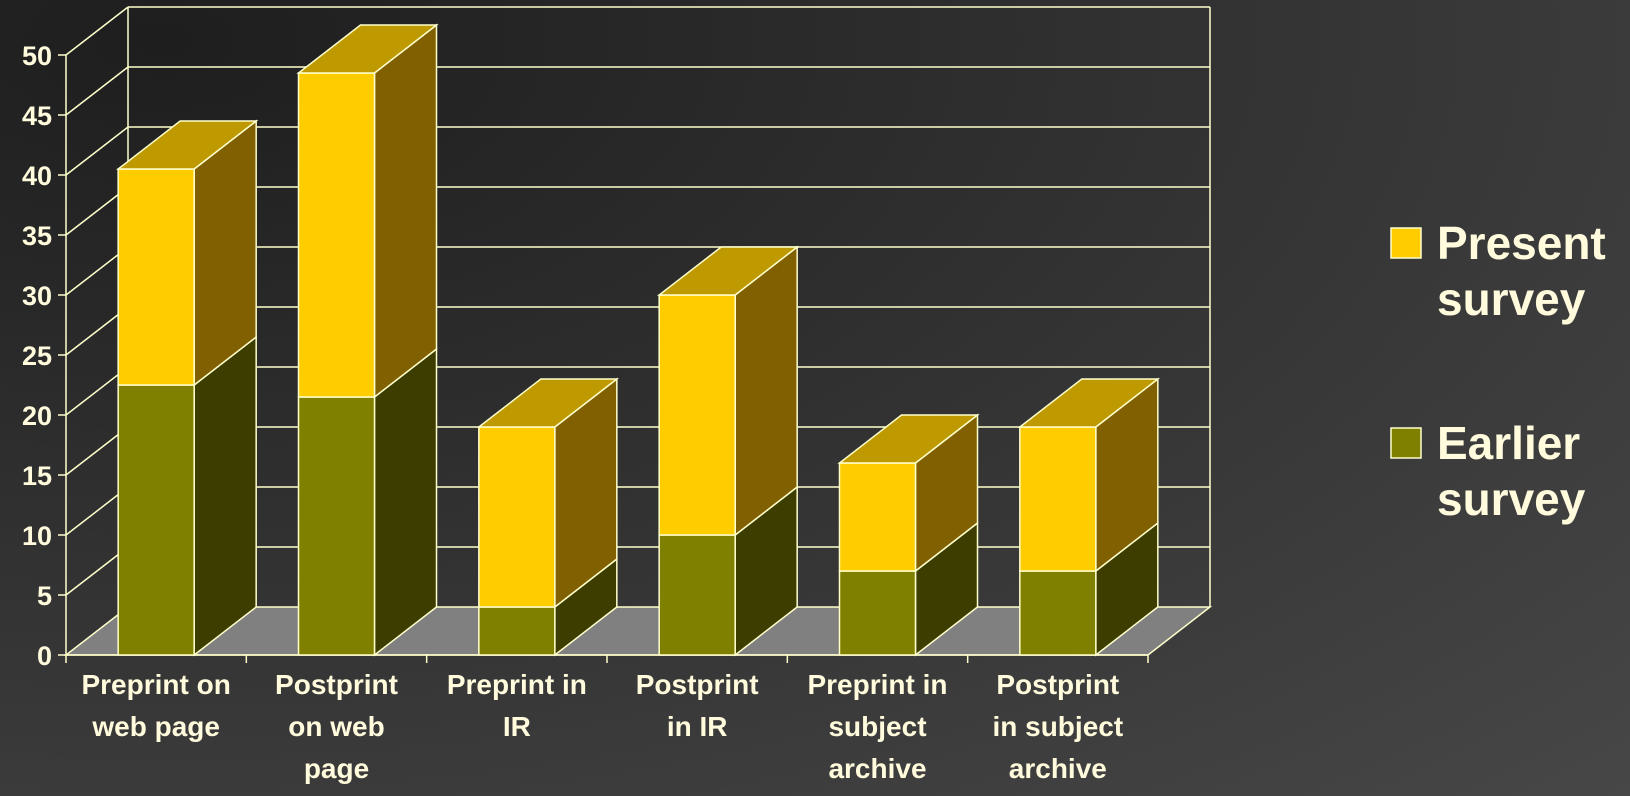 This screenshot has width=1630, height=796. I want to click on y-tick-label: 50, so click(37, 56).